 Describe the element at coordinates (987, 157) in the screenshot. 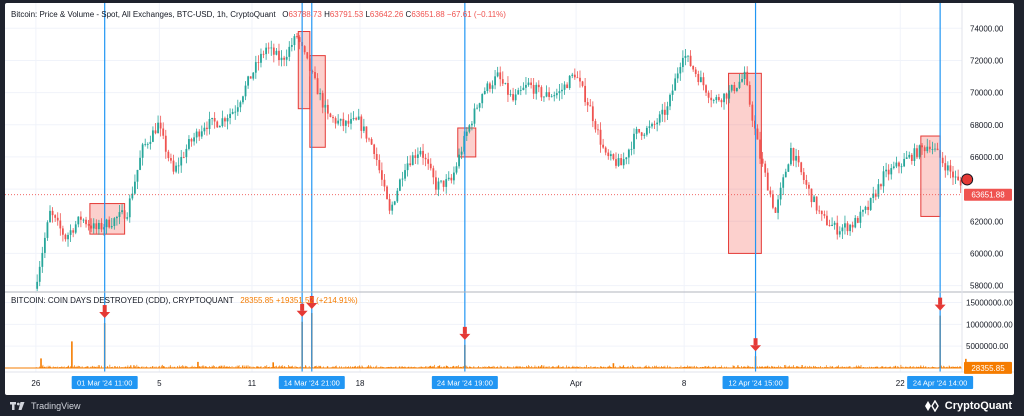

I see `price-tick-label: 66000.00` at that location.